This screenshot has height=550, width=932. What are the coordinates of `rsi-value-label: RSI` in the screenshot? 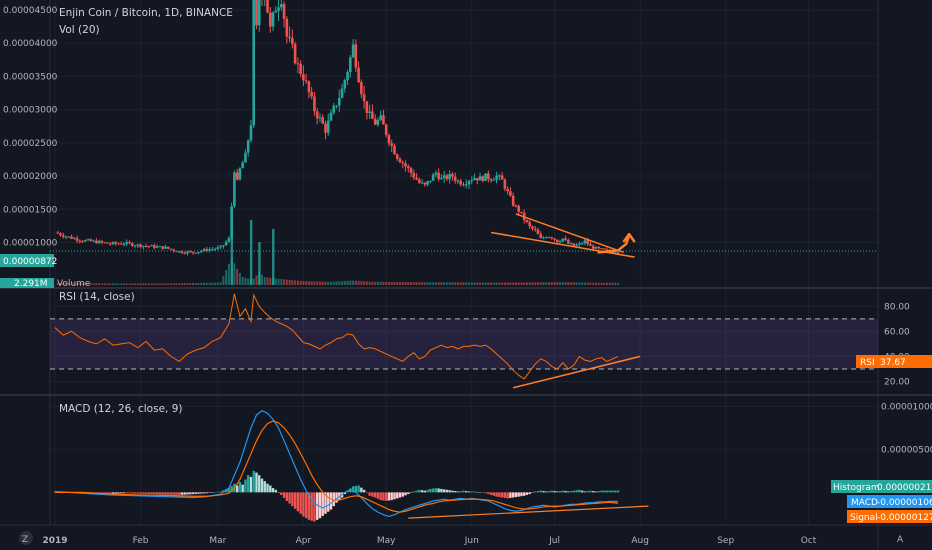 It's located at (867, 363).